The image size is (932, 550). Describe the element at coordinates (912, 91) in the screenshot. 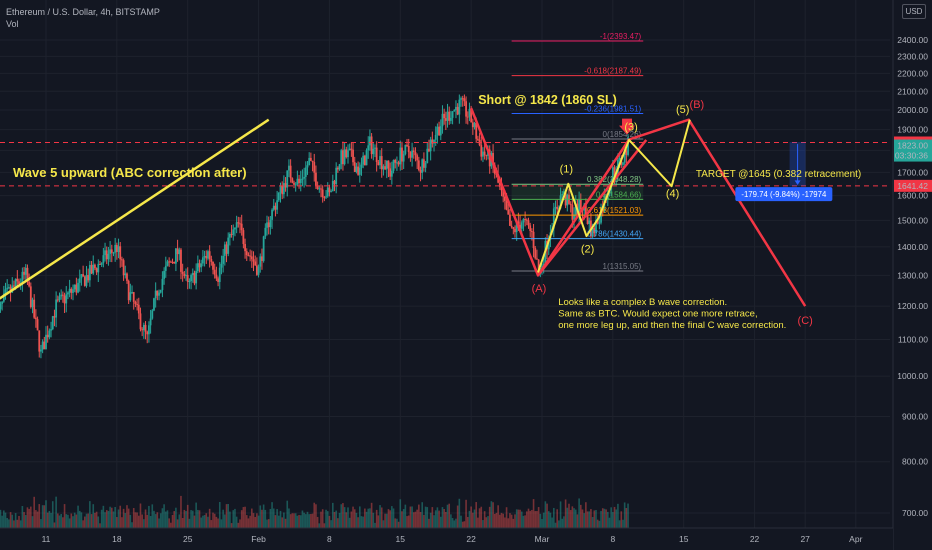

I see `price-tick-label: 2100.00` at that location.